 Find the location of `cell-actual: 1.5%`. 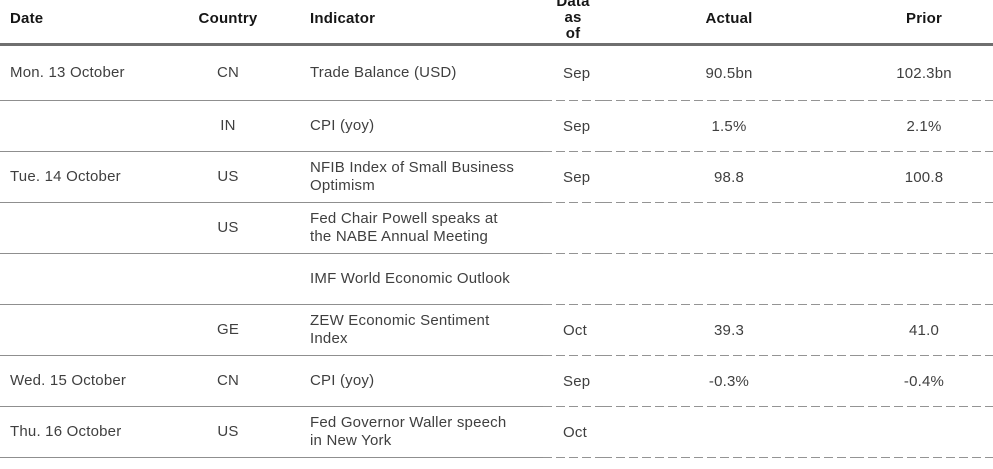

cell-actual: 1.5% is located at coordinates (729, 126).